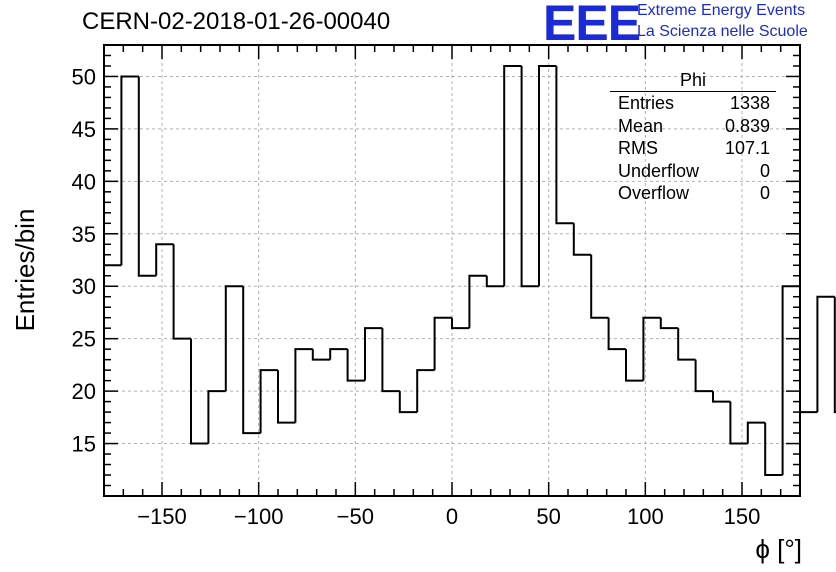 This screenshot has height=572, width=836. Describe the element at coordinates (721, 10) in the screenshot. I see `logo-line-1: Extreme Energy Events` at that location.